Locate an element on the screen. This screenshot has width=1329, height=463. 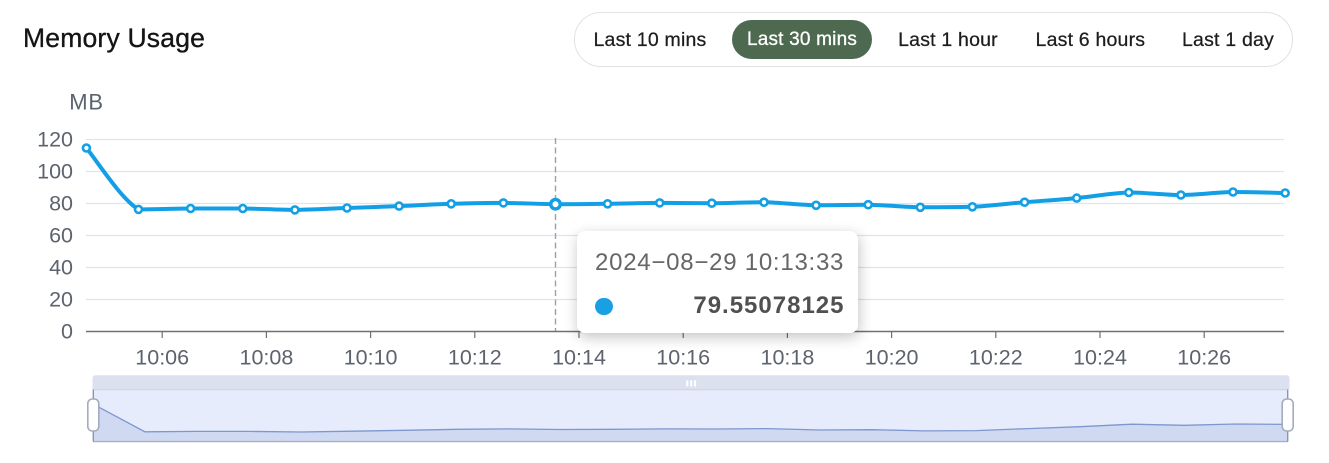
svg-text: 10:06 is located at coordinates (162, 358).